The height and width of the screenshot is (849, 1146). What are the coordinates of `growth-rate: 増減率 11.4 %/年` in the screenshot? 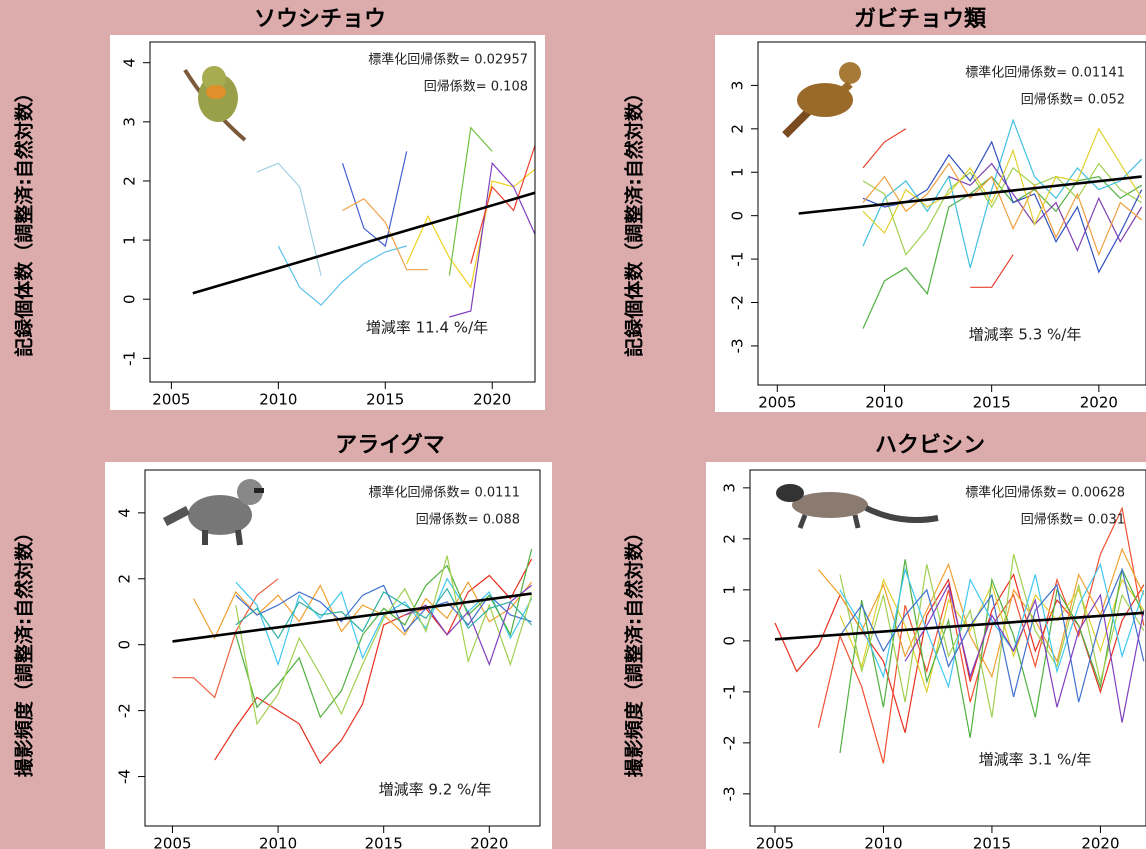 It's located at (427, 328).